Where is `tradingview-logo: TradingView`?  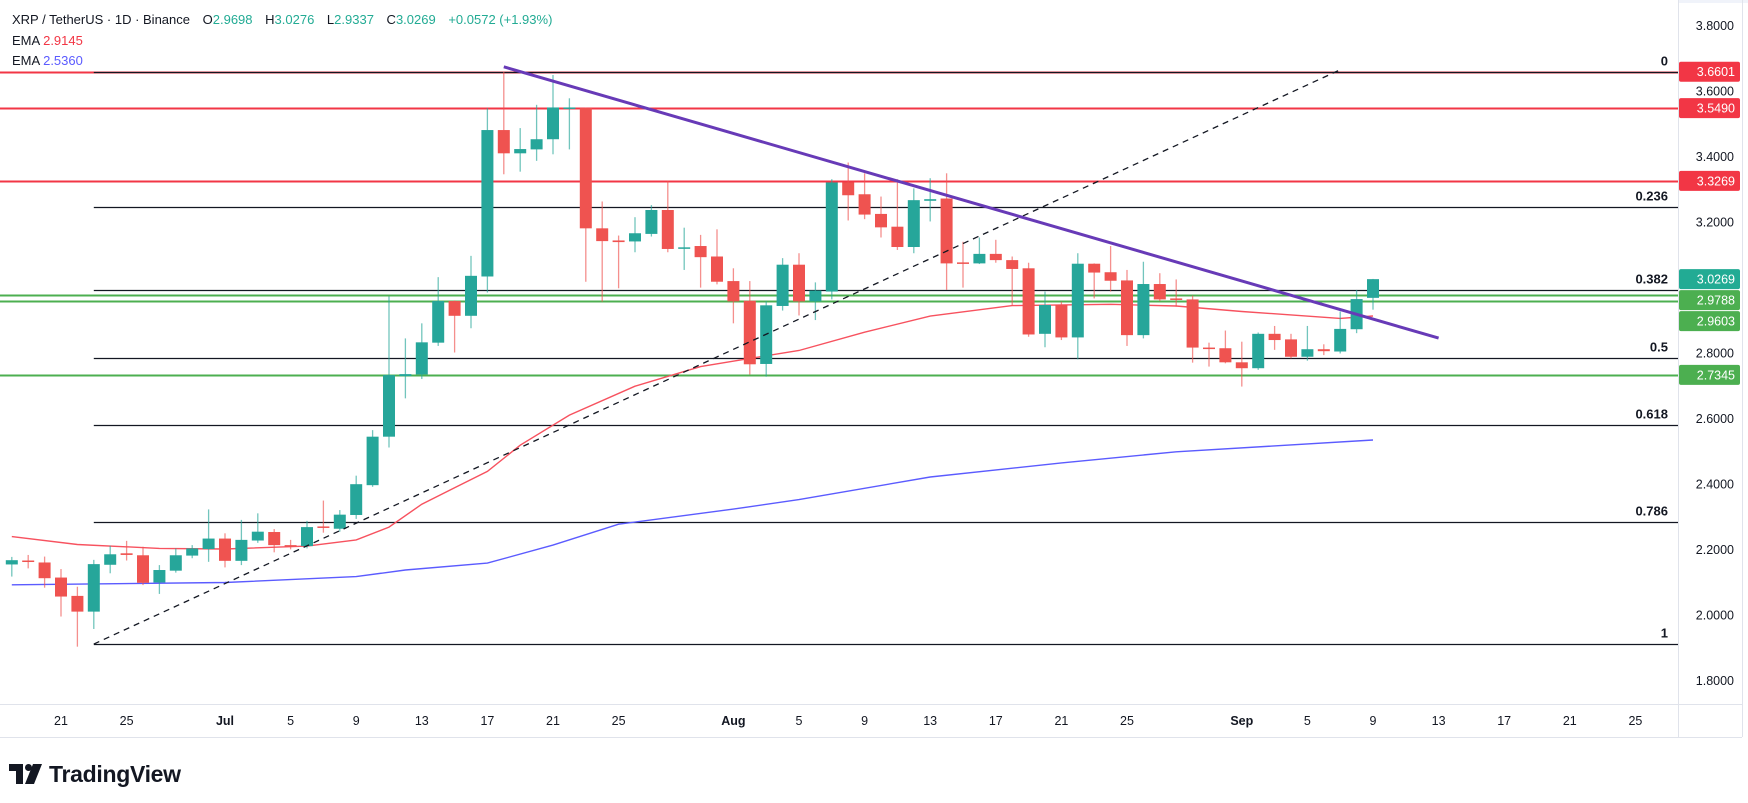
tradingview-logo: TradingView is located at coordinates (95, 774).